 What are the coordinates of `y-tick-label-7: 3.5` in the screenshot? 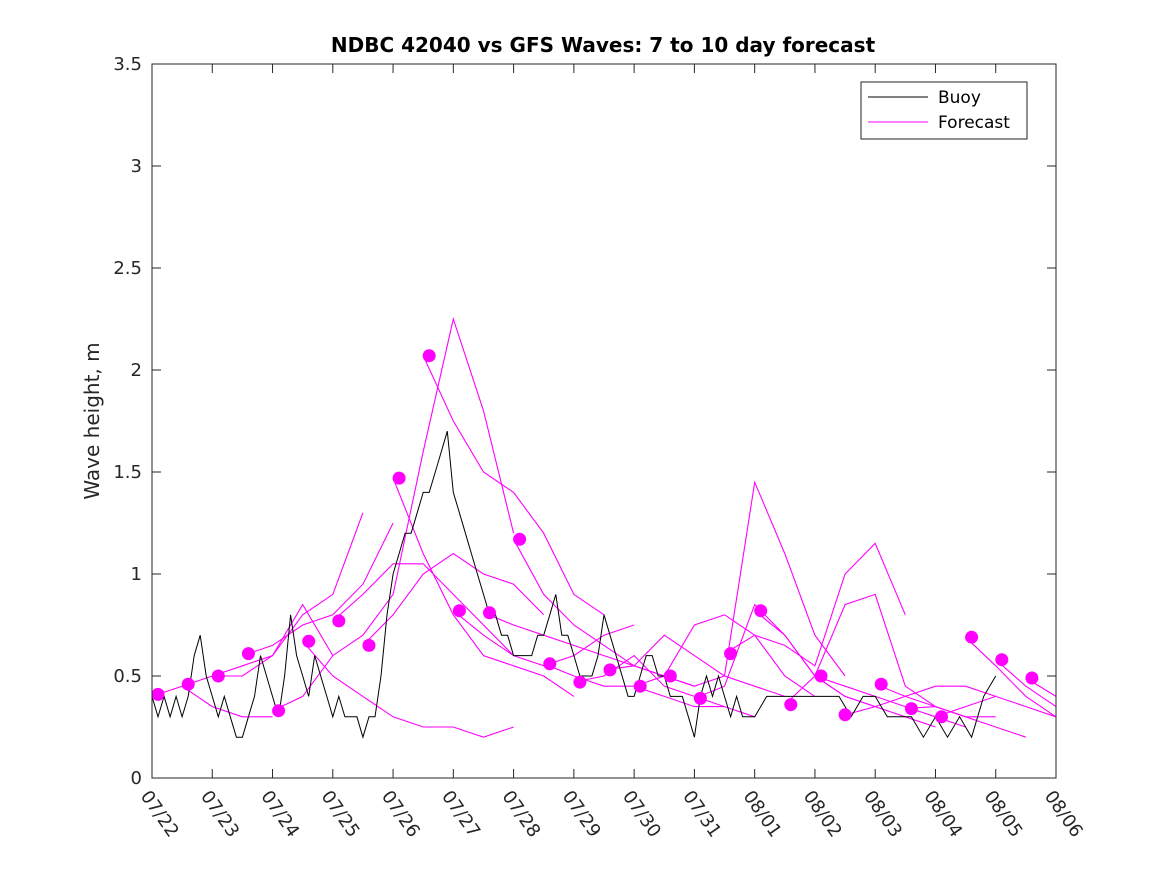 It's located at (127, 64).